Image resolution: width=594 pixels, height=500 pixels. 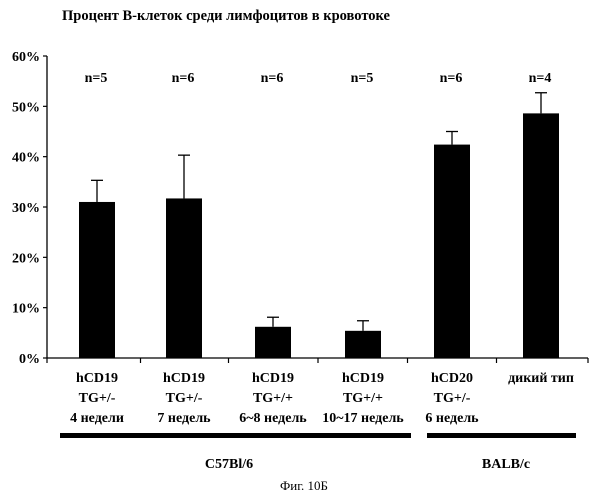 I want to click on y-tick-label: 50%, so click(x=26, y=107).